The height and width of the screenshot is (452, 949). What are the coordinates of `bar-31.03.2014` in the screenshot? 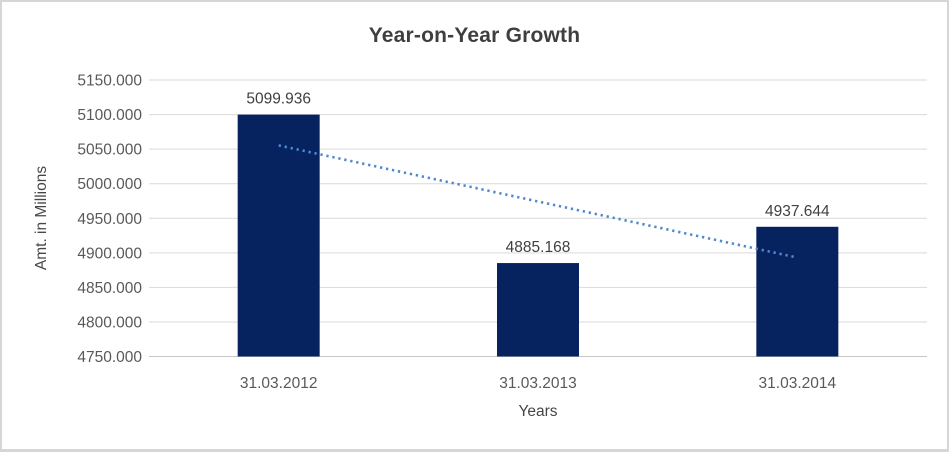 It's located at (797, 291).